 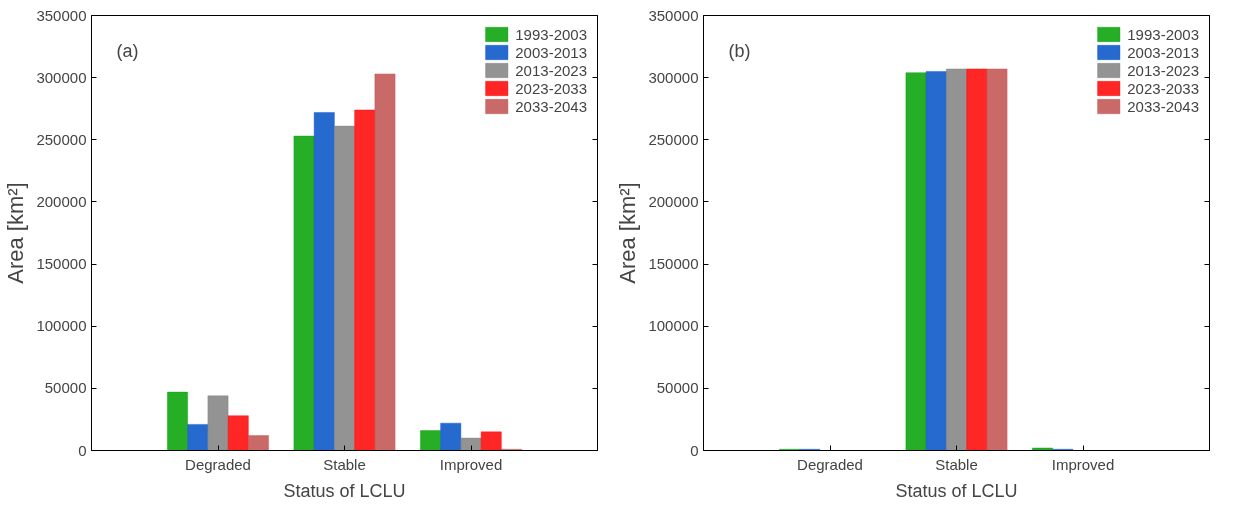 I want to click on annotation: (b), so click(x=739, y=50).